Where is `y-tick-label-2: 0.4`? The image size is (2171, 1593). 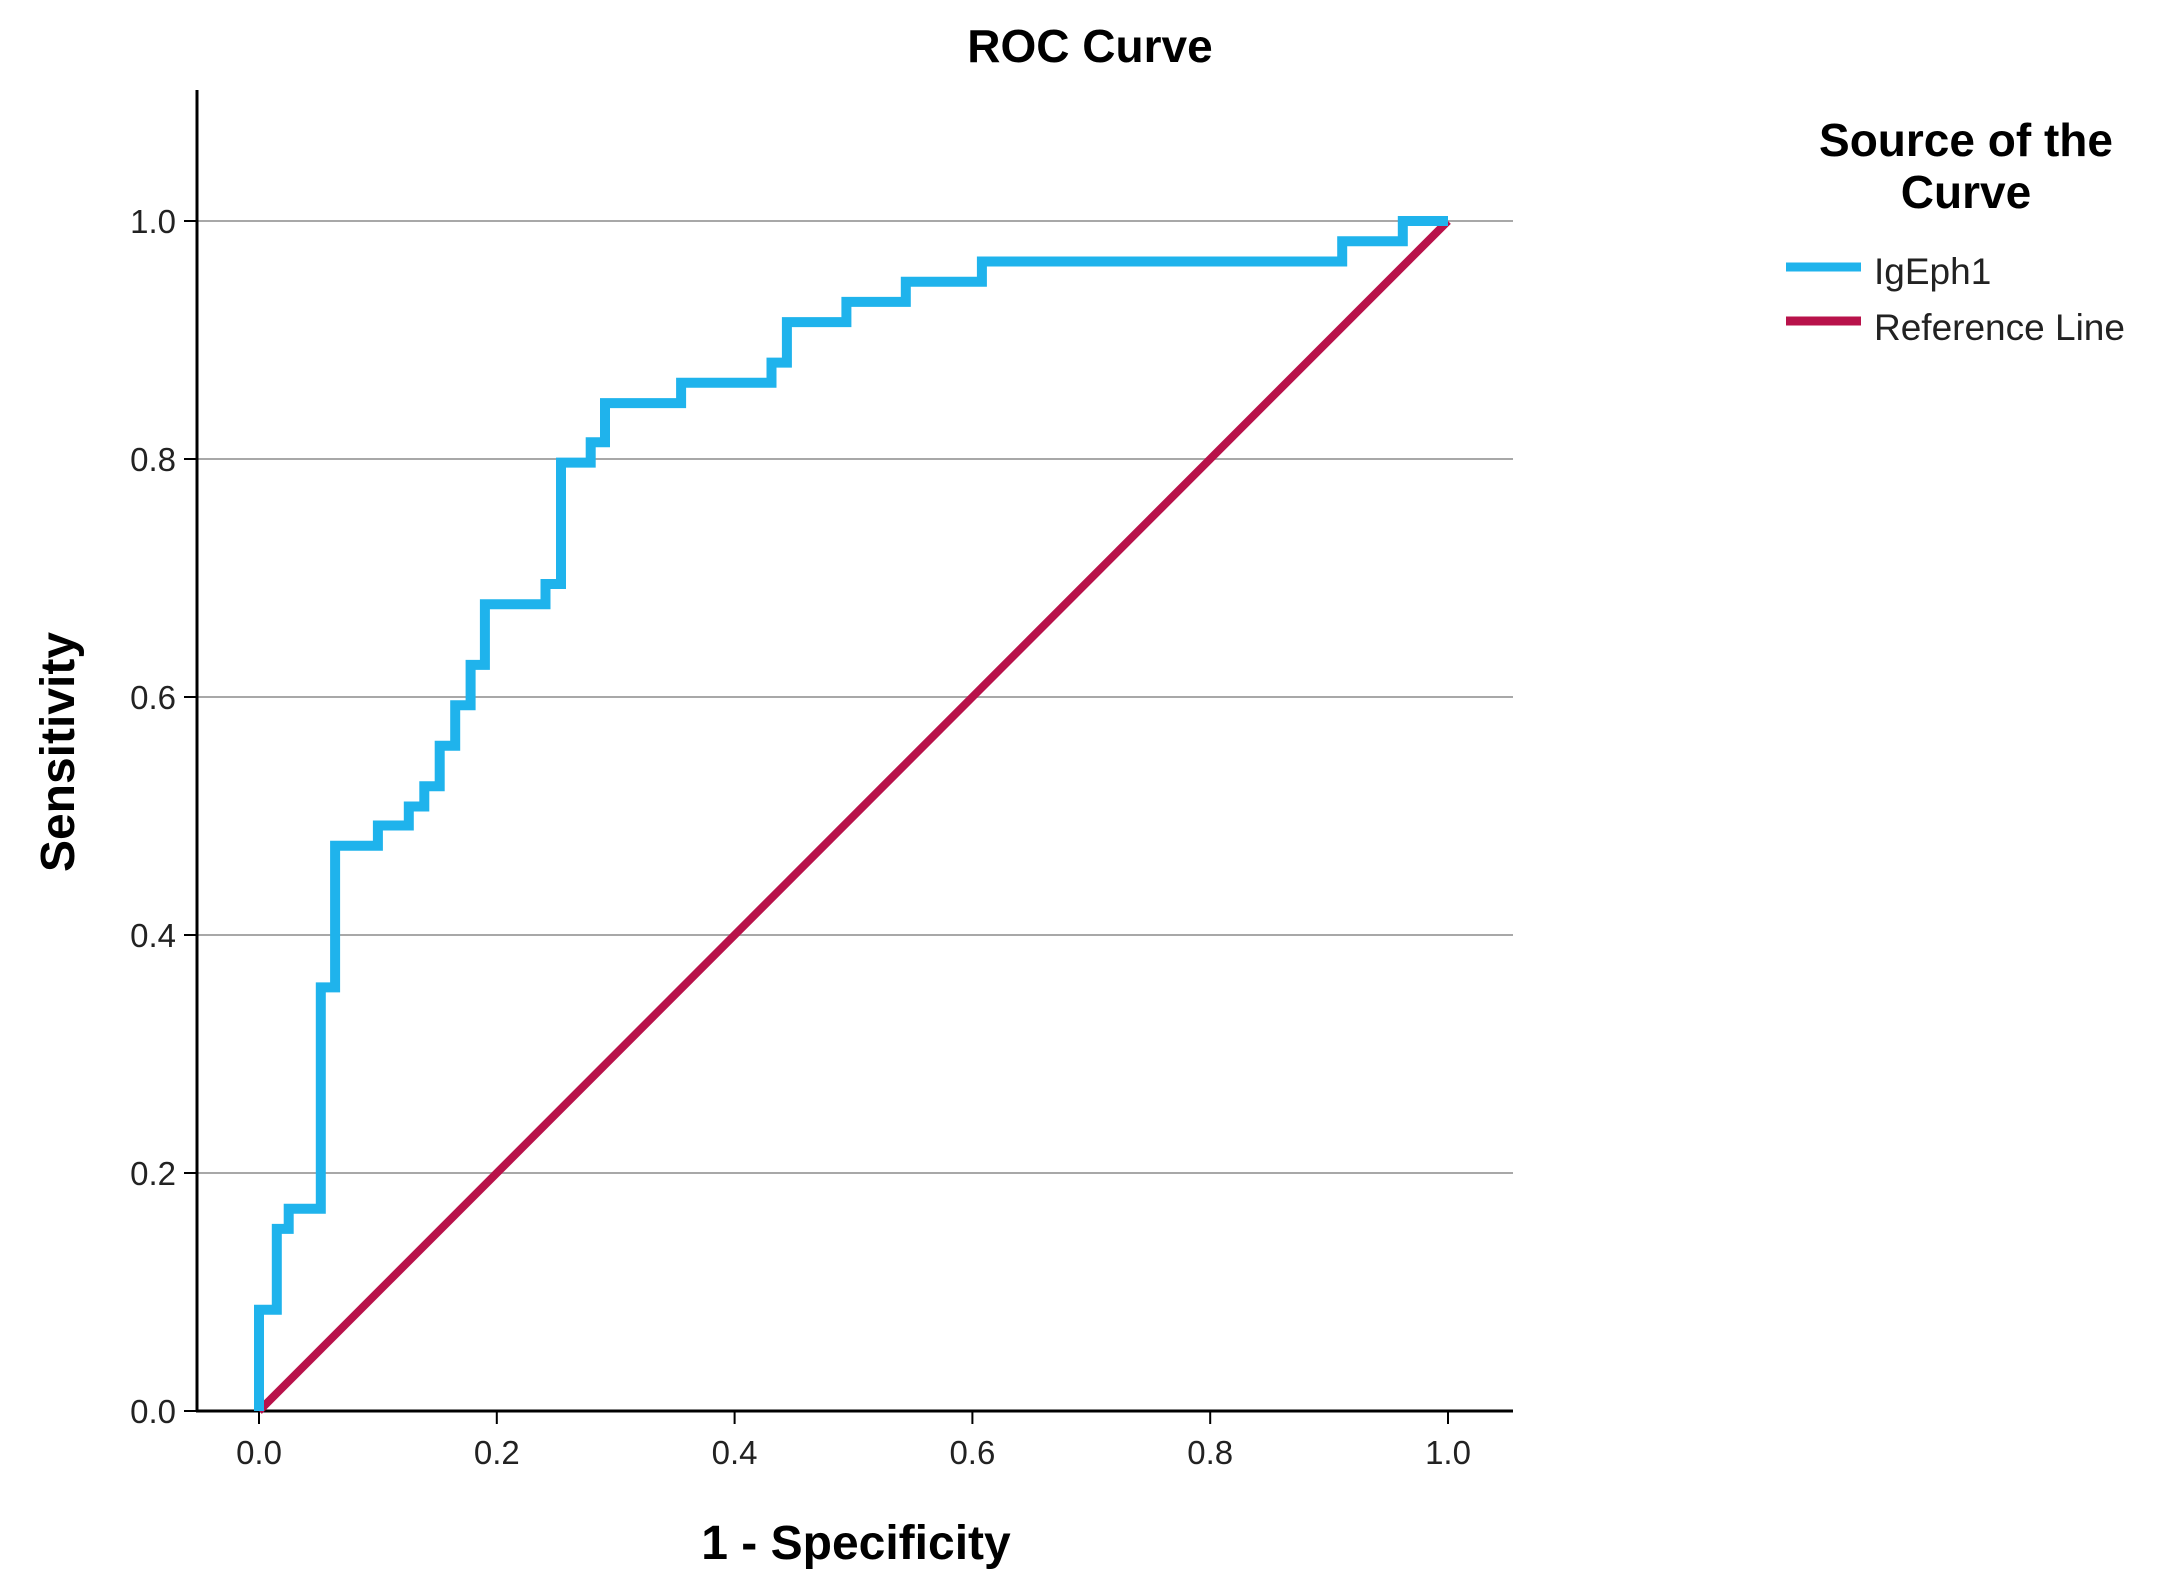
y-tick-label-2: 0.4 is located at coordinates (153, 935).